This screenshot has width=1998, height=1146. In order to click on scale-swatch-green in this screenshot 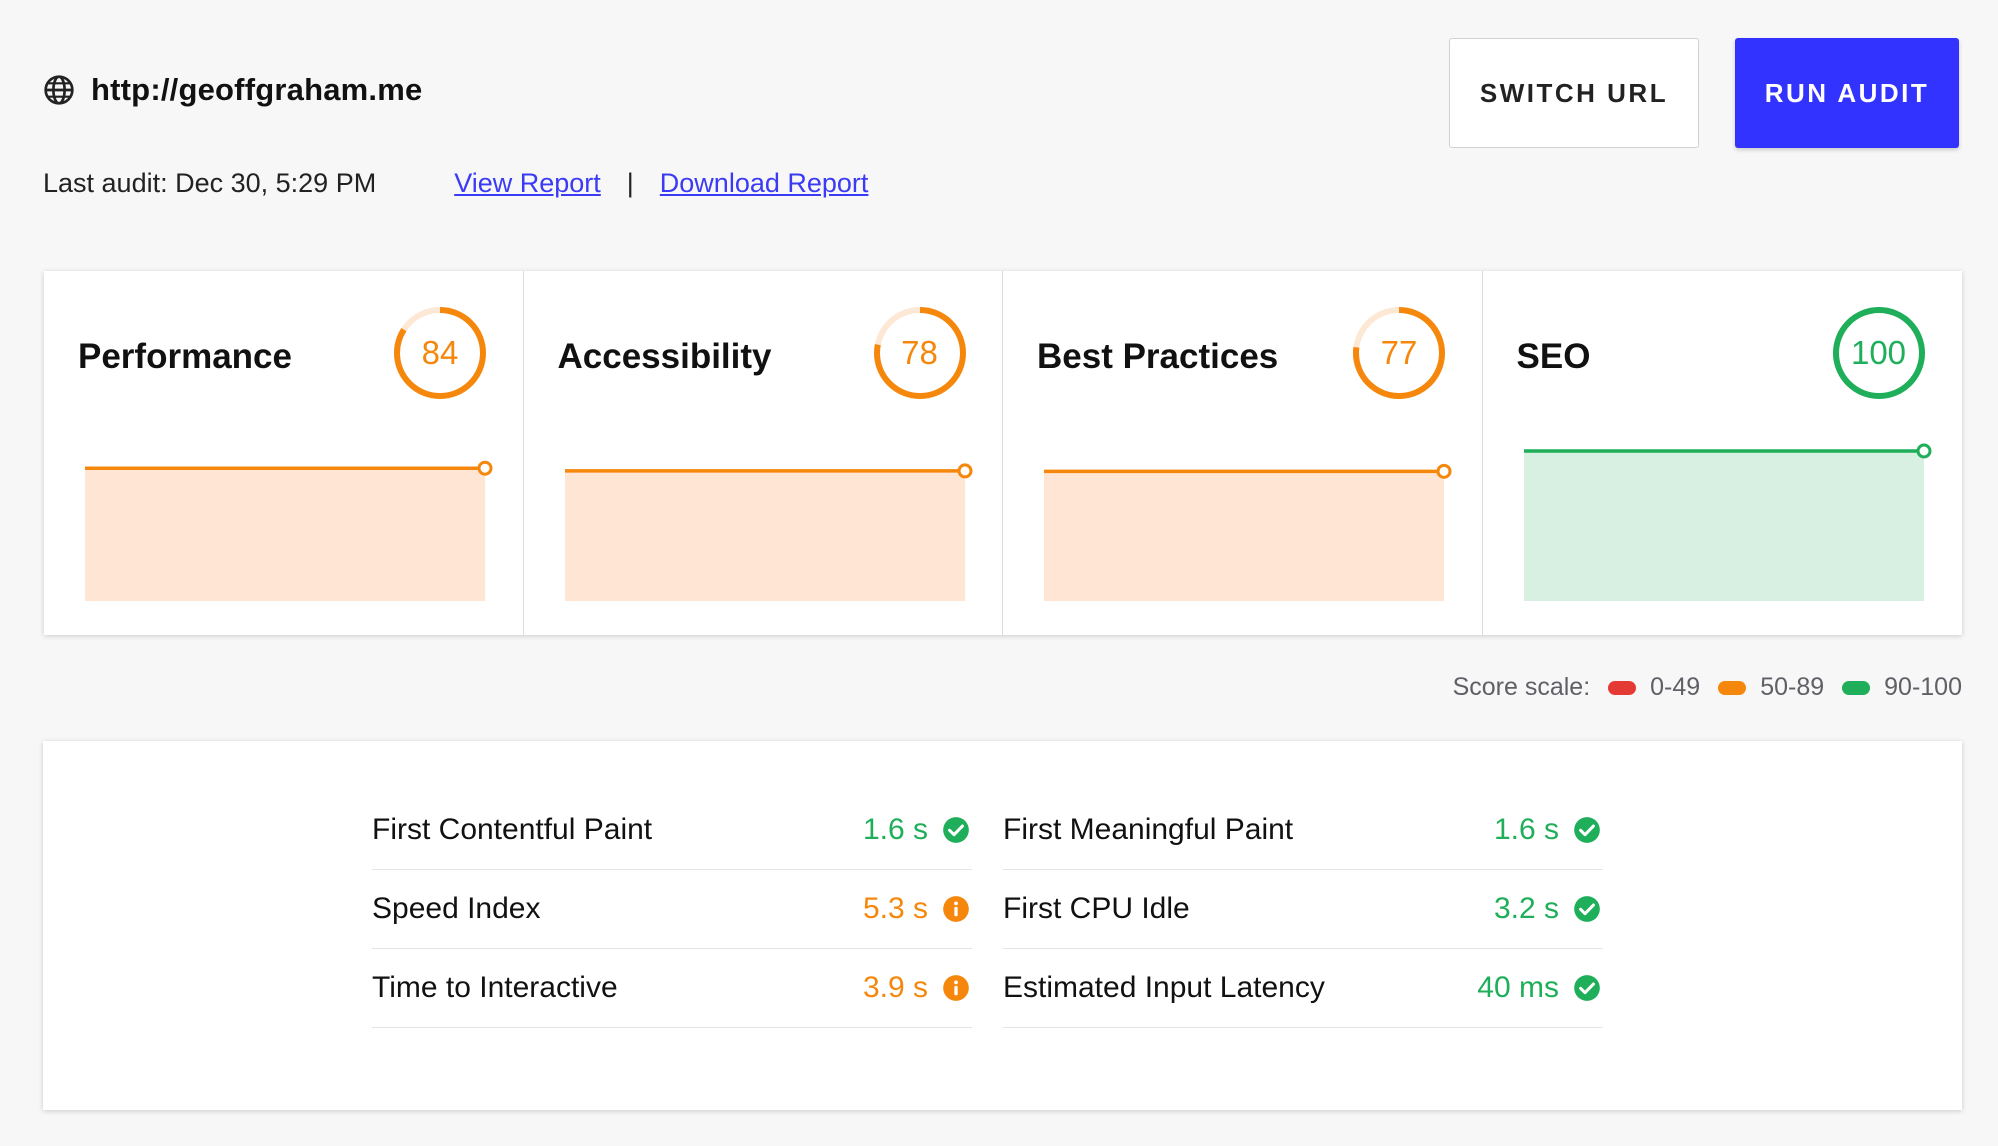, I will do `click(1856, 687)`.